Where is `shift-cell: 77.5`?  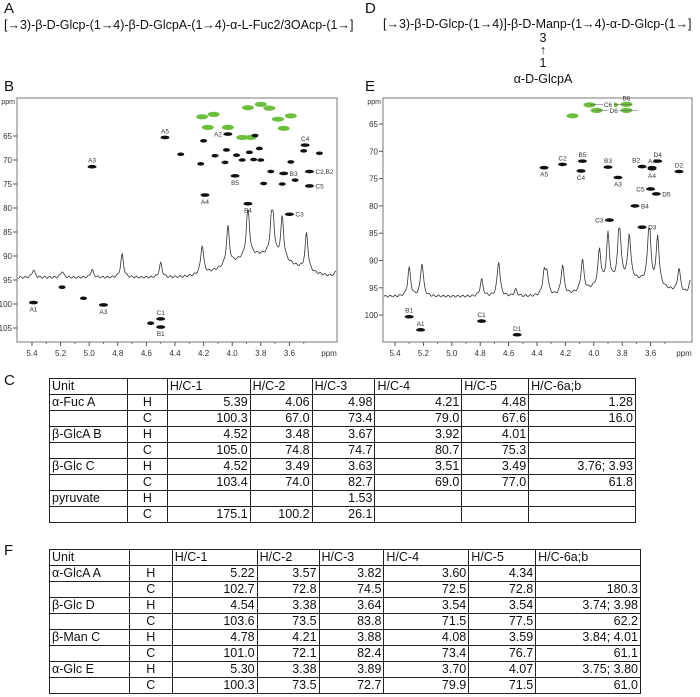 shift-cell: 77.5 is located at coordinates (502, 621).